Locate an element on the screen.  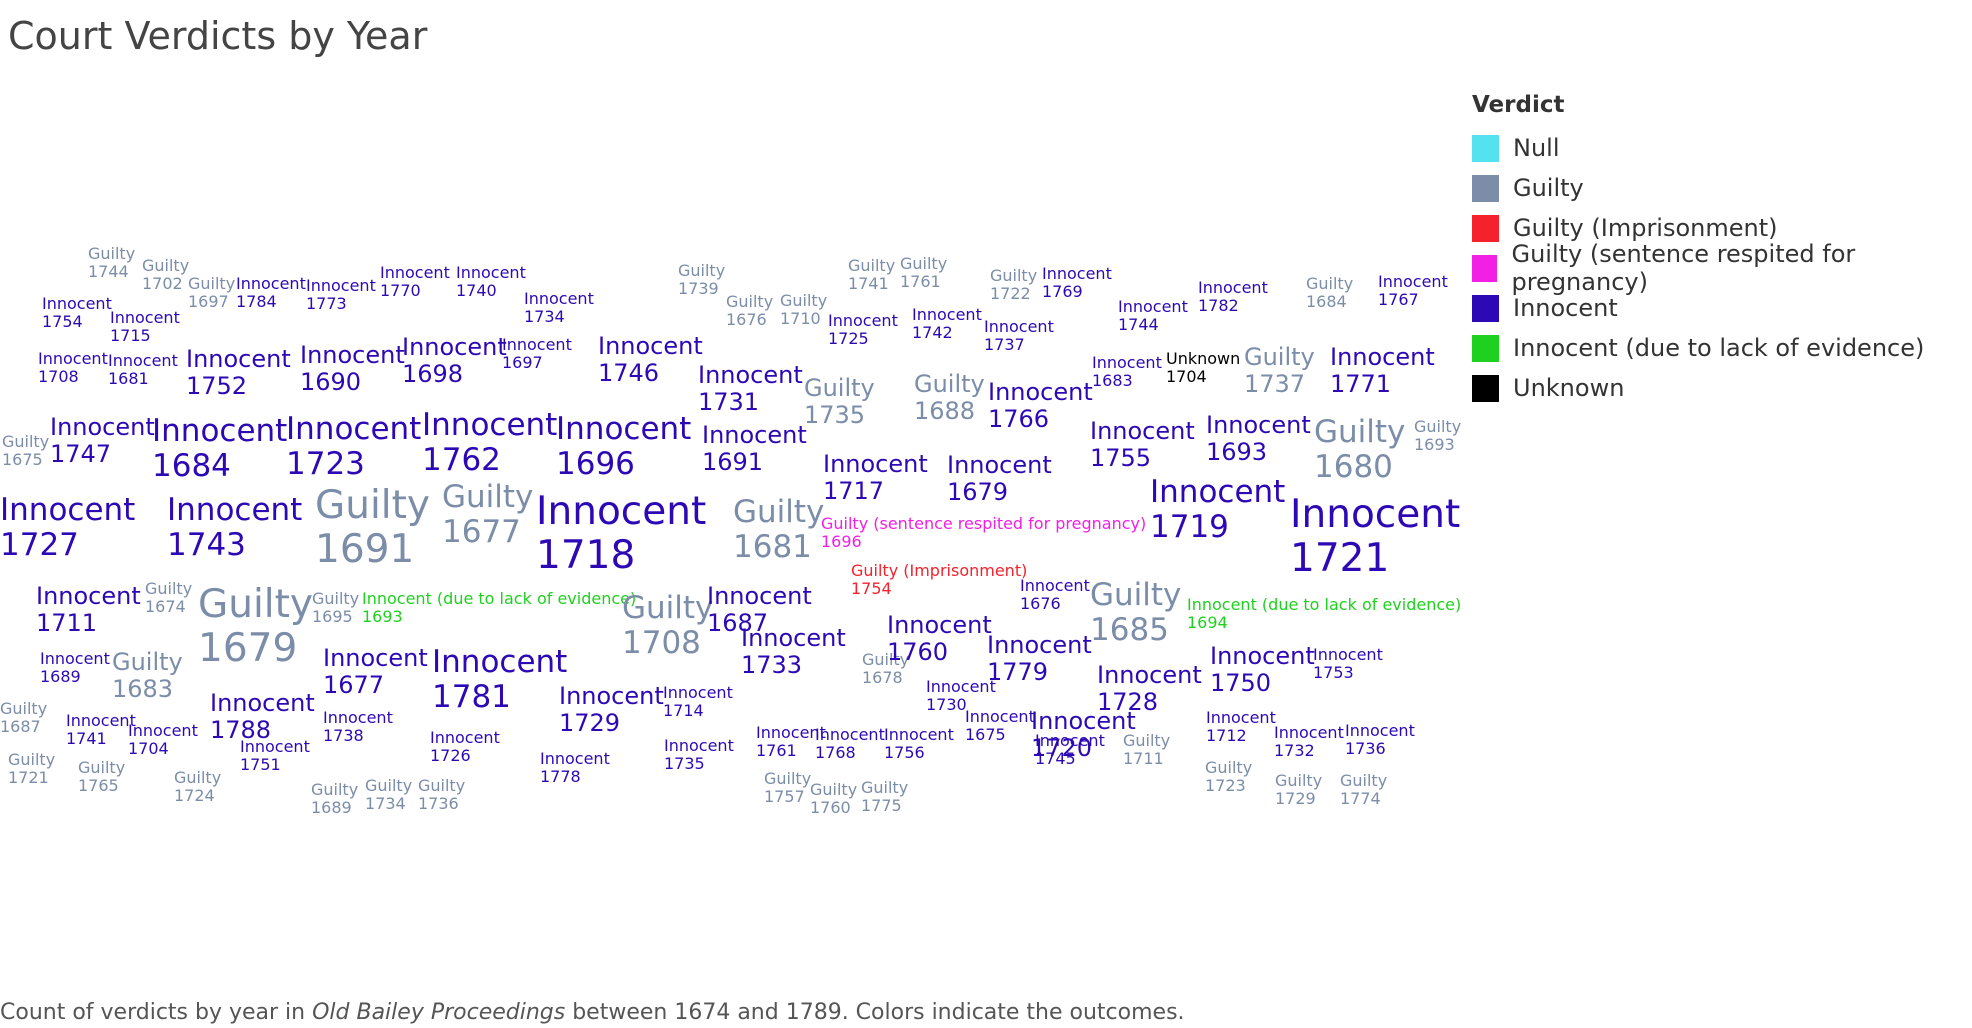
word-guilty-1683: Guilty 1683 is located at coordinates (147, 676).